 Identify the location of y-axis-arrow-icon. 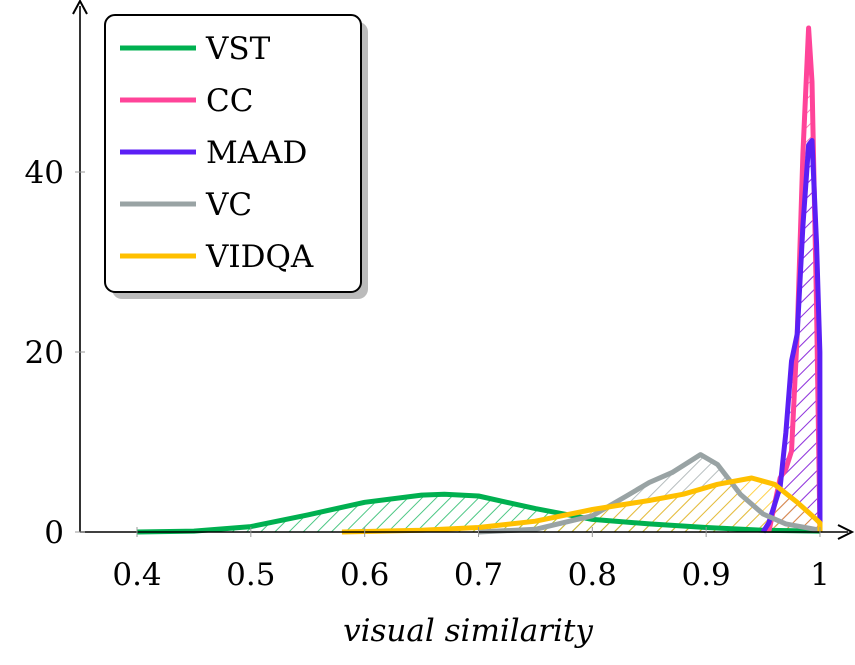
(80, 7).